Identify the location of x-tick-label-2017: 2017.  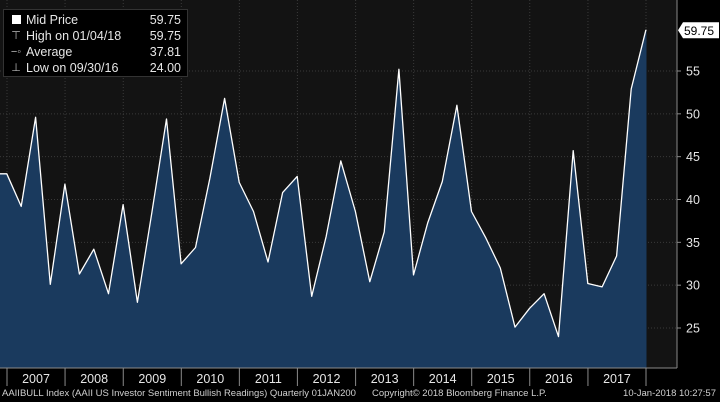
(617, 379).